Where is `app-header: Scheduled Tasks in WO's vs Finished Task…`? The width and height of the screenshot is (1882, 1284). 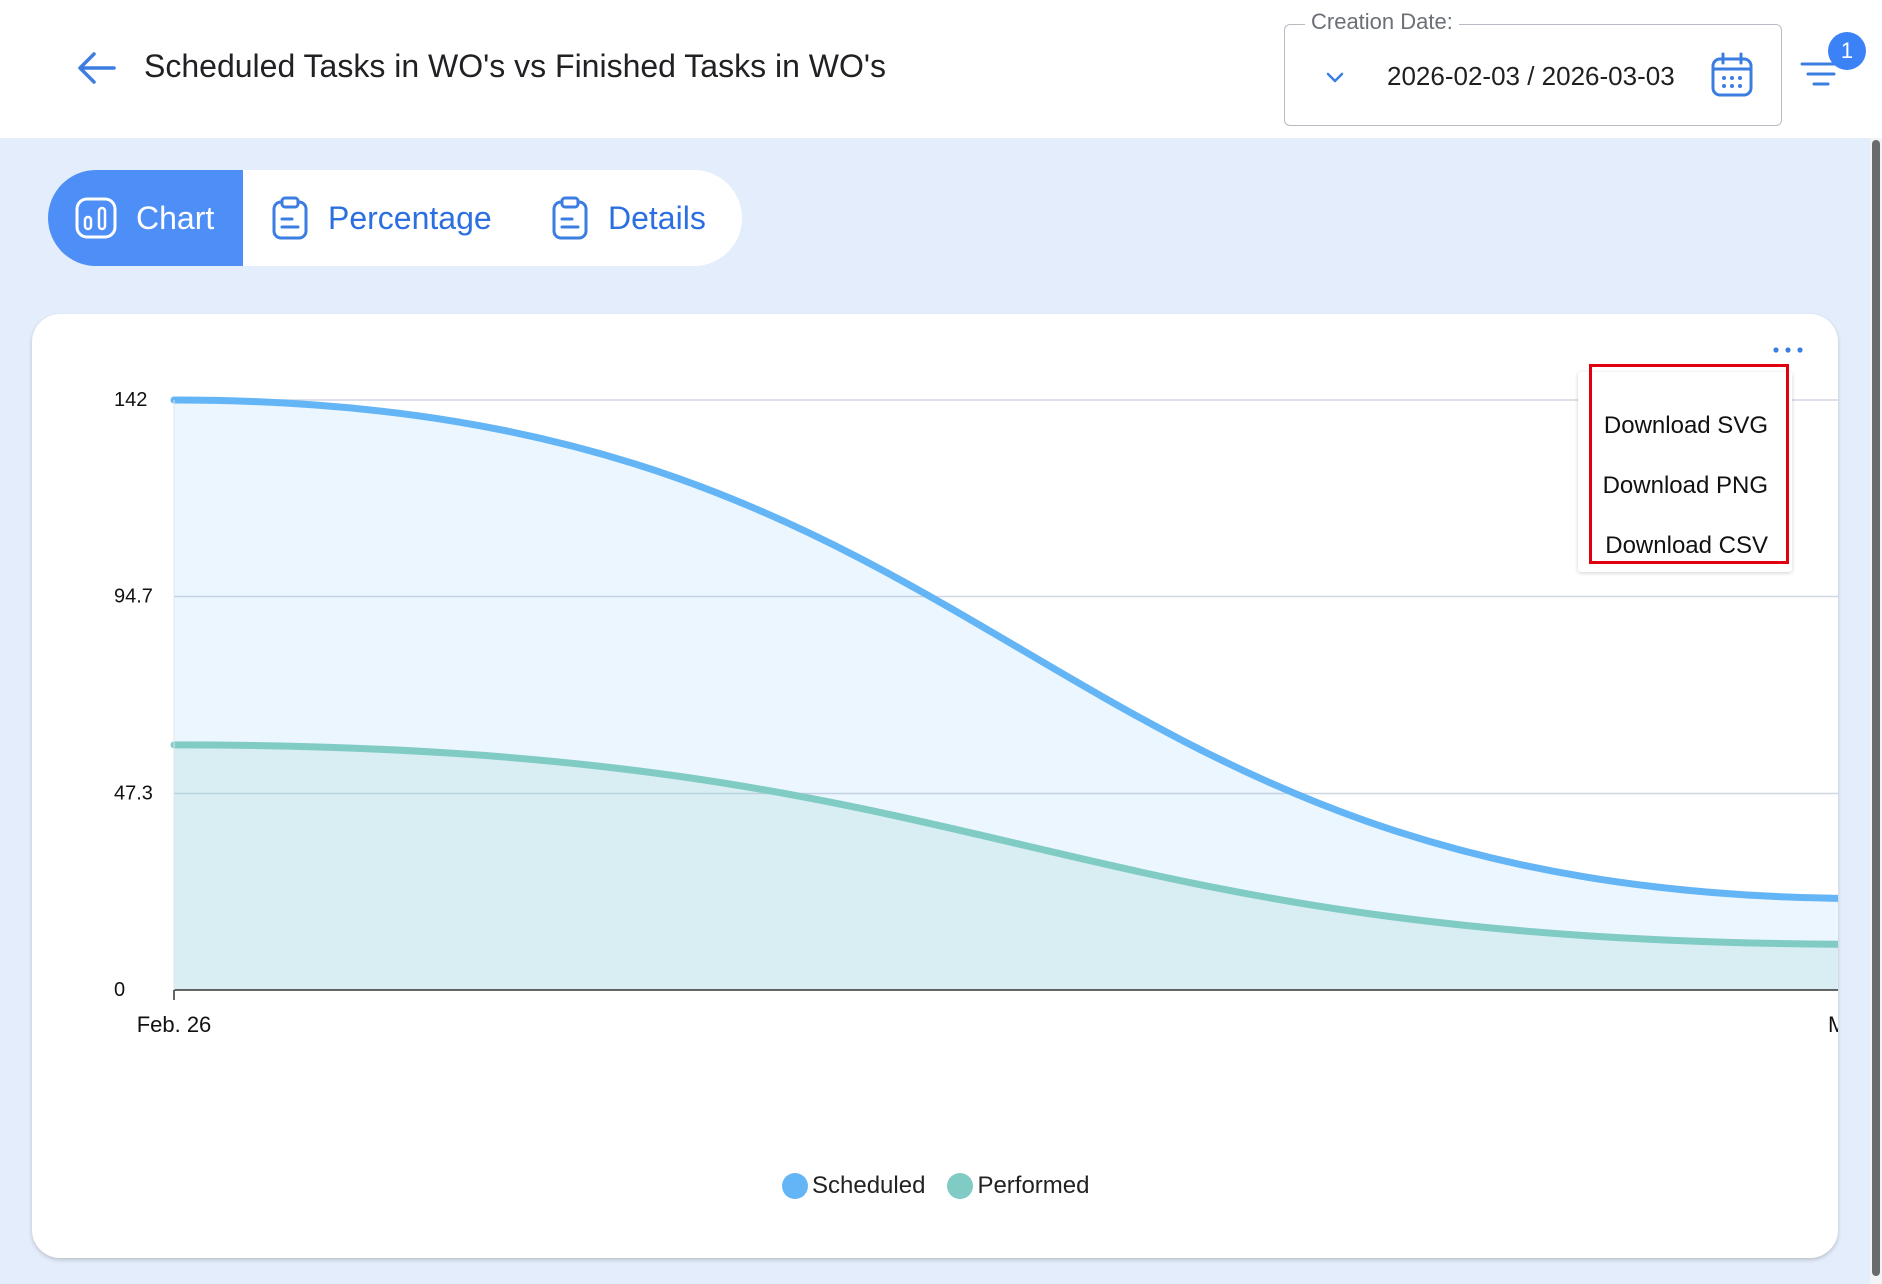 app-header: Scheduled Tasks in WO's vs Finished Task… is located at coordinates (941, 69).